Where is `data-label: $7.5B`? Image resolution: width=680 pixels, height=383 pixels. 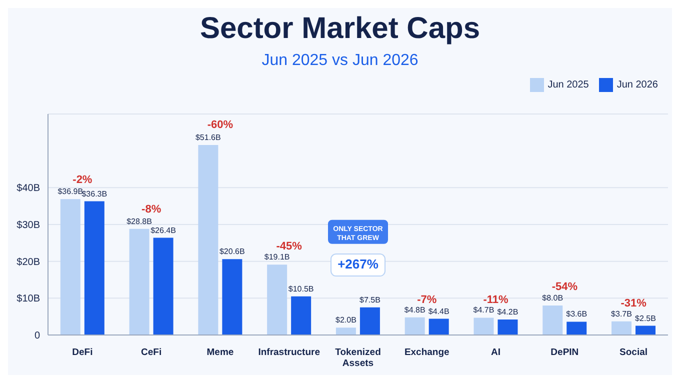 data-label: $7.5B is located at coordinates (370, 299).